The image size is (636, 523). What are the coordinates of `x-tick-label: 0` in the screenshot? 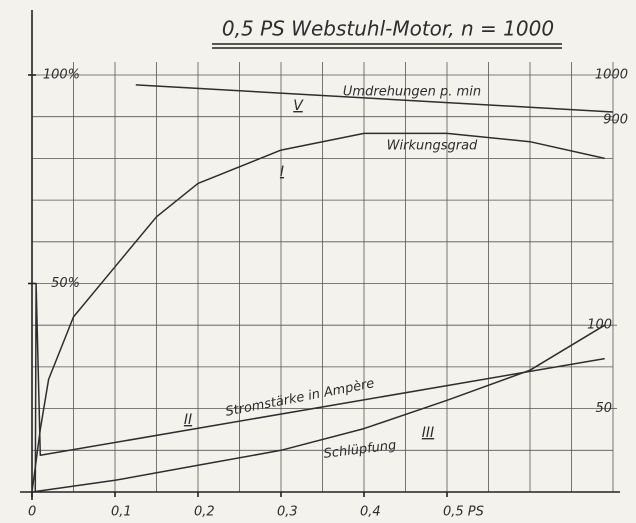 It's located at (32, 512).